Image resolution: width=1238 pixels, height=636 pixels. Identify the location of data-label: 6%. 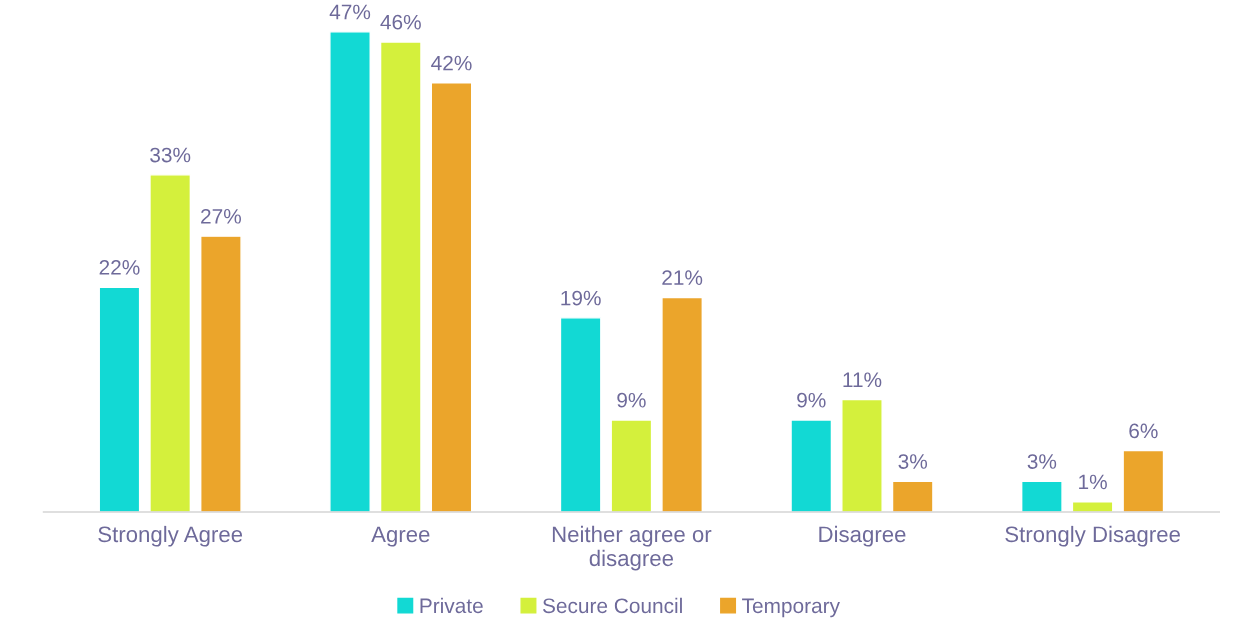
(1143, 431).